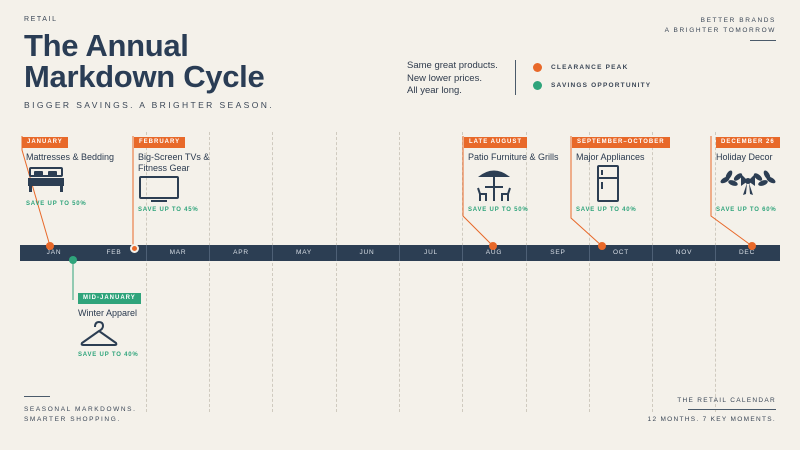  I want to click on event-tag-february: FEBRUARY, so click(160, 142).